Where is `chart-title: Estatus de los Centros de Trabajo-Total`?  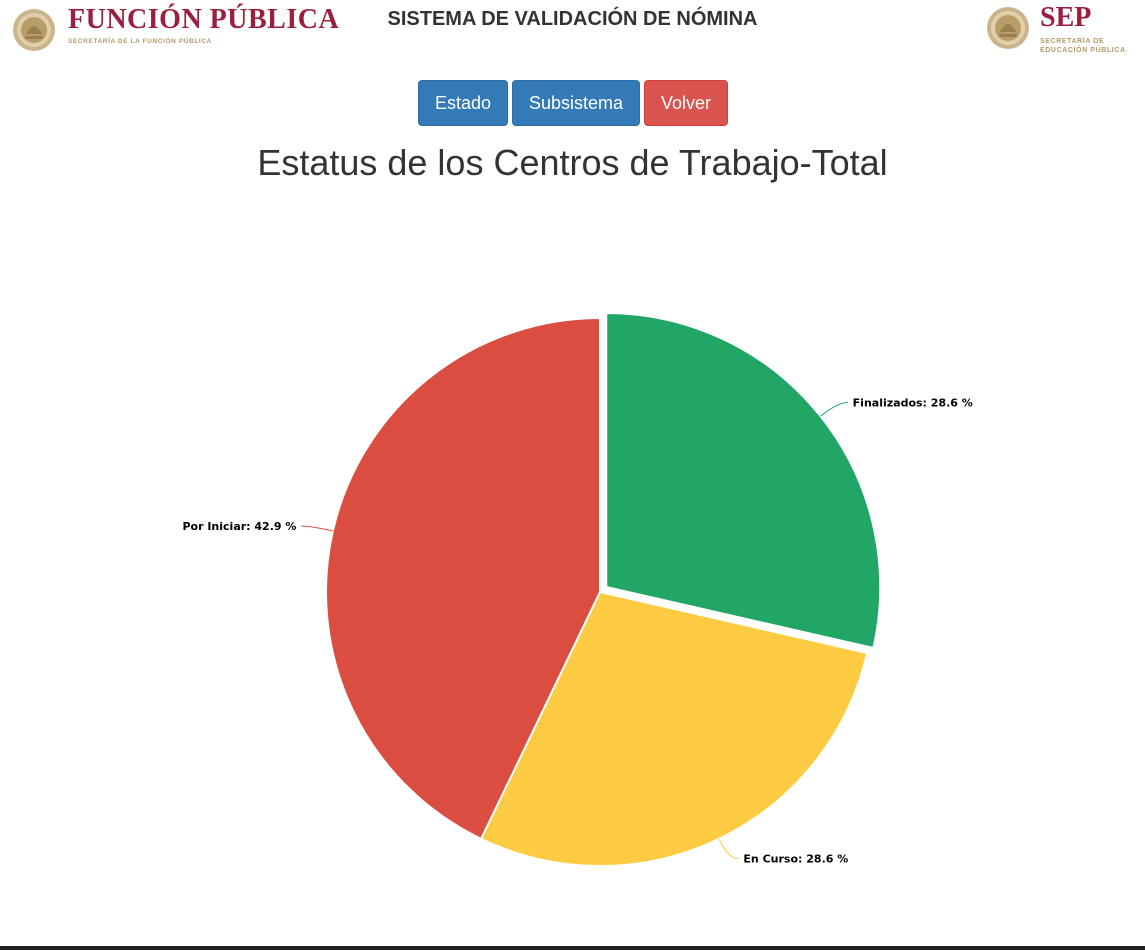
chart-title: Estatus de los Centros de Trabajo-Total is located at coordinates (572, 162).